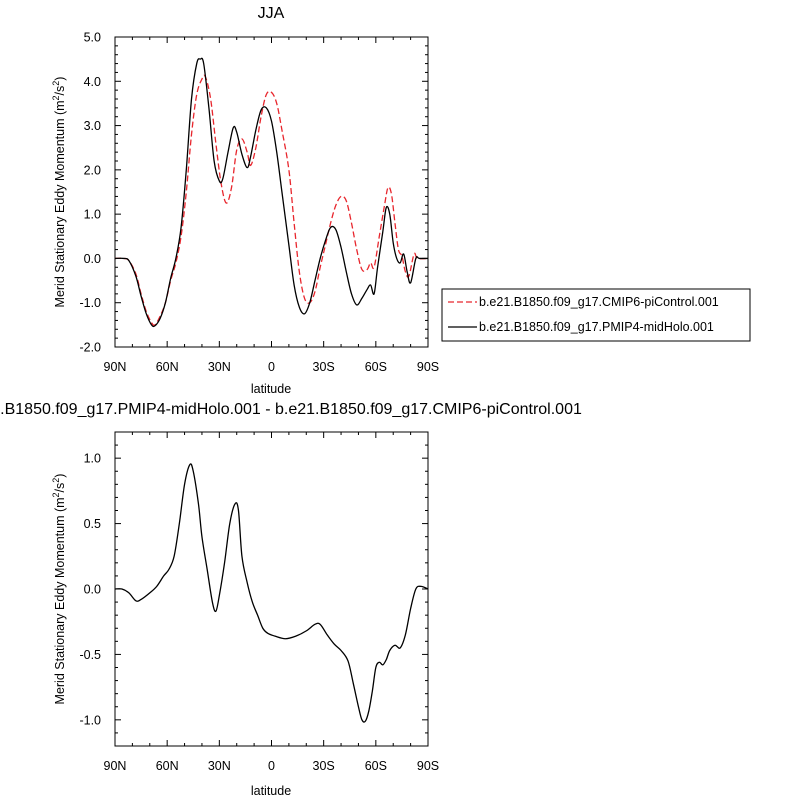 The width and height of the screenshot is (800, 800). I want to click on top-chart-title: JJA, so click(271, 13).